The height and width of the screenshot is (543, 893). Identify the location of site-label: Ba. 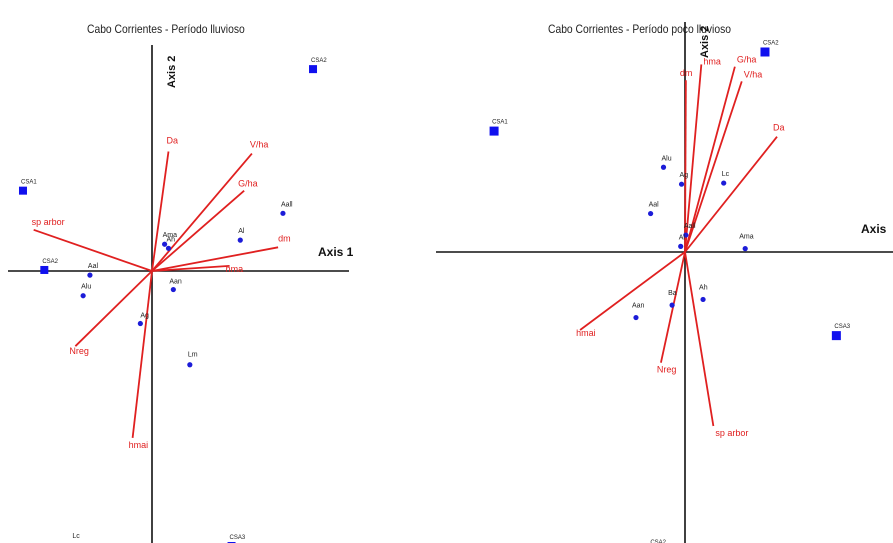
(672, 293).